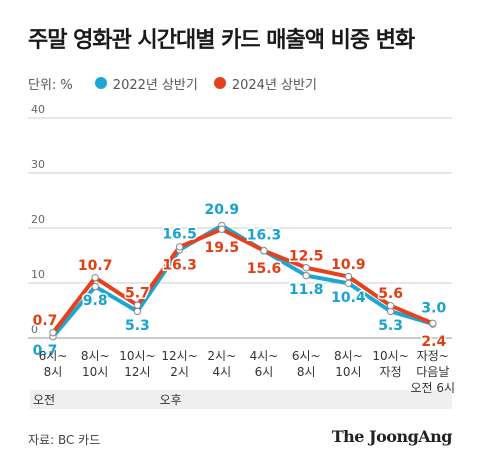 This screenshot has width=480, height=464. I want to click on legend-item-2024: 2024년 상반기, so click(265, 83).